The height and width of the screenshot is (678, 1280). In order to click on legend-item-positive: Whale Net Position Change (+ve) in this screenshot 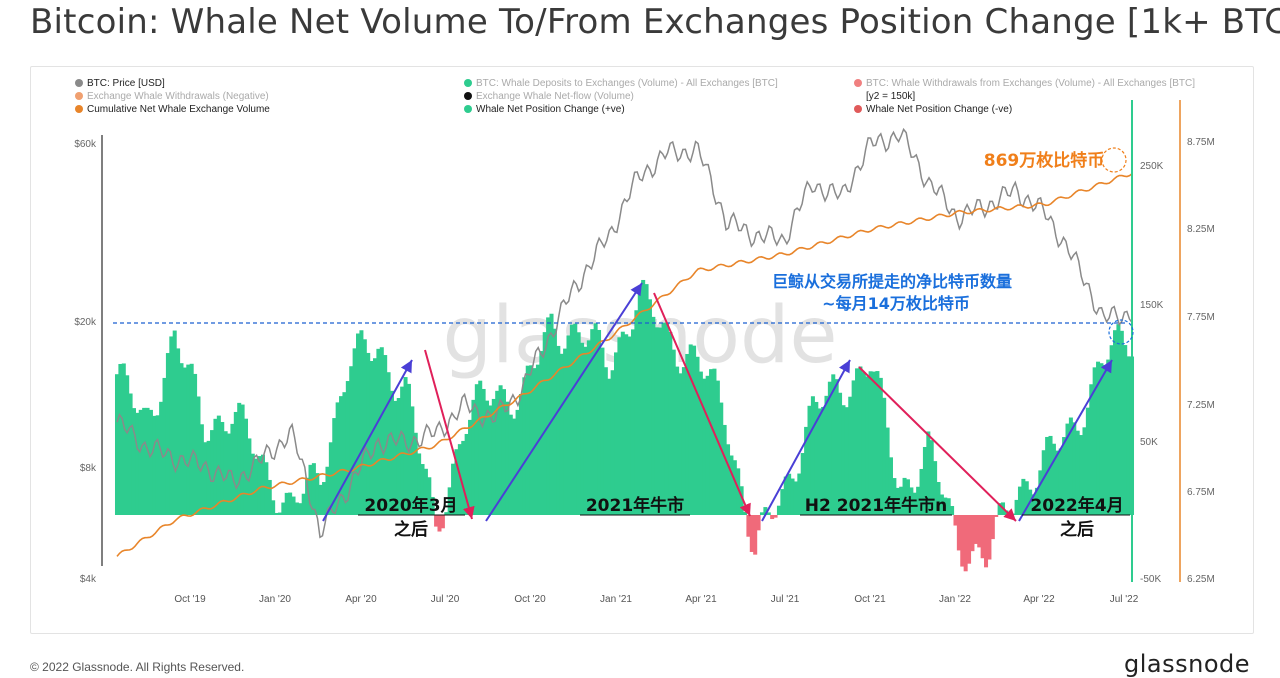, I will do `click(544, 109)`.